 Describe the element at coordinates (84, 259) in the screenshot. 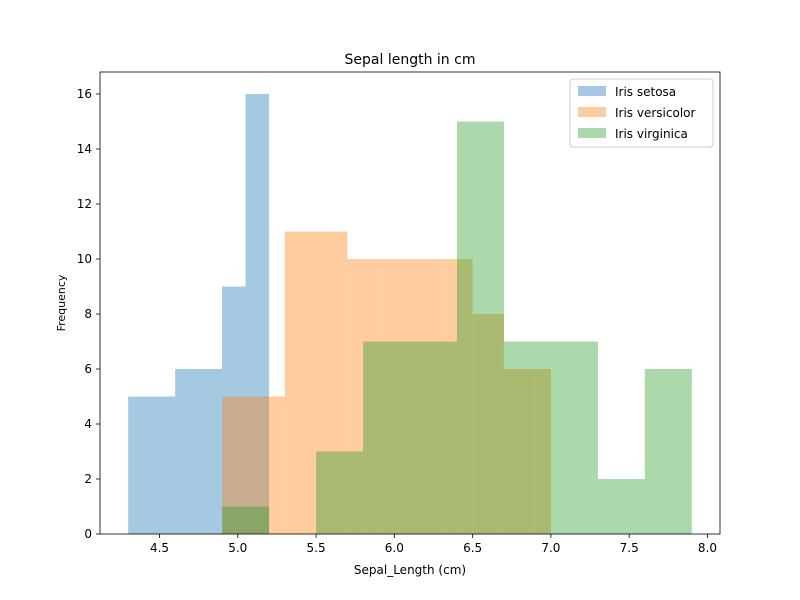

I see `y-tick-label: 10` at that location.